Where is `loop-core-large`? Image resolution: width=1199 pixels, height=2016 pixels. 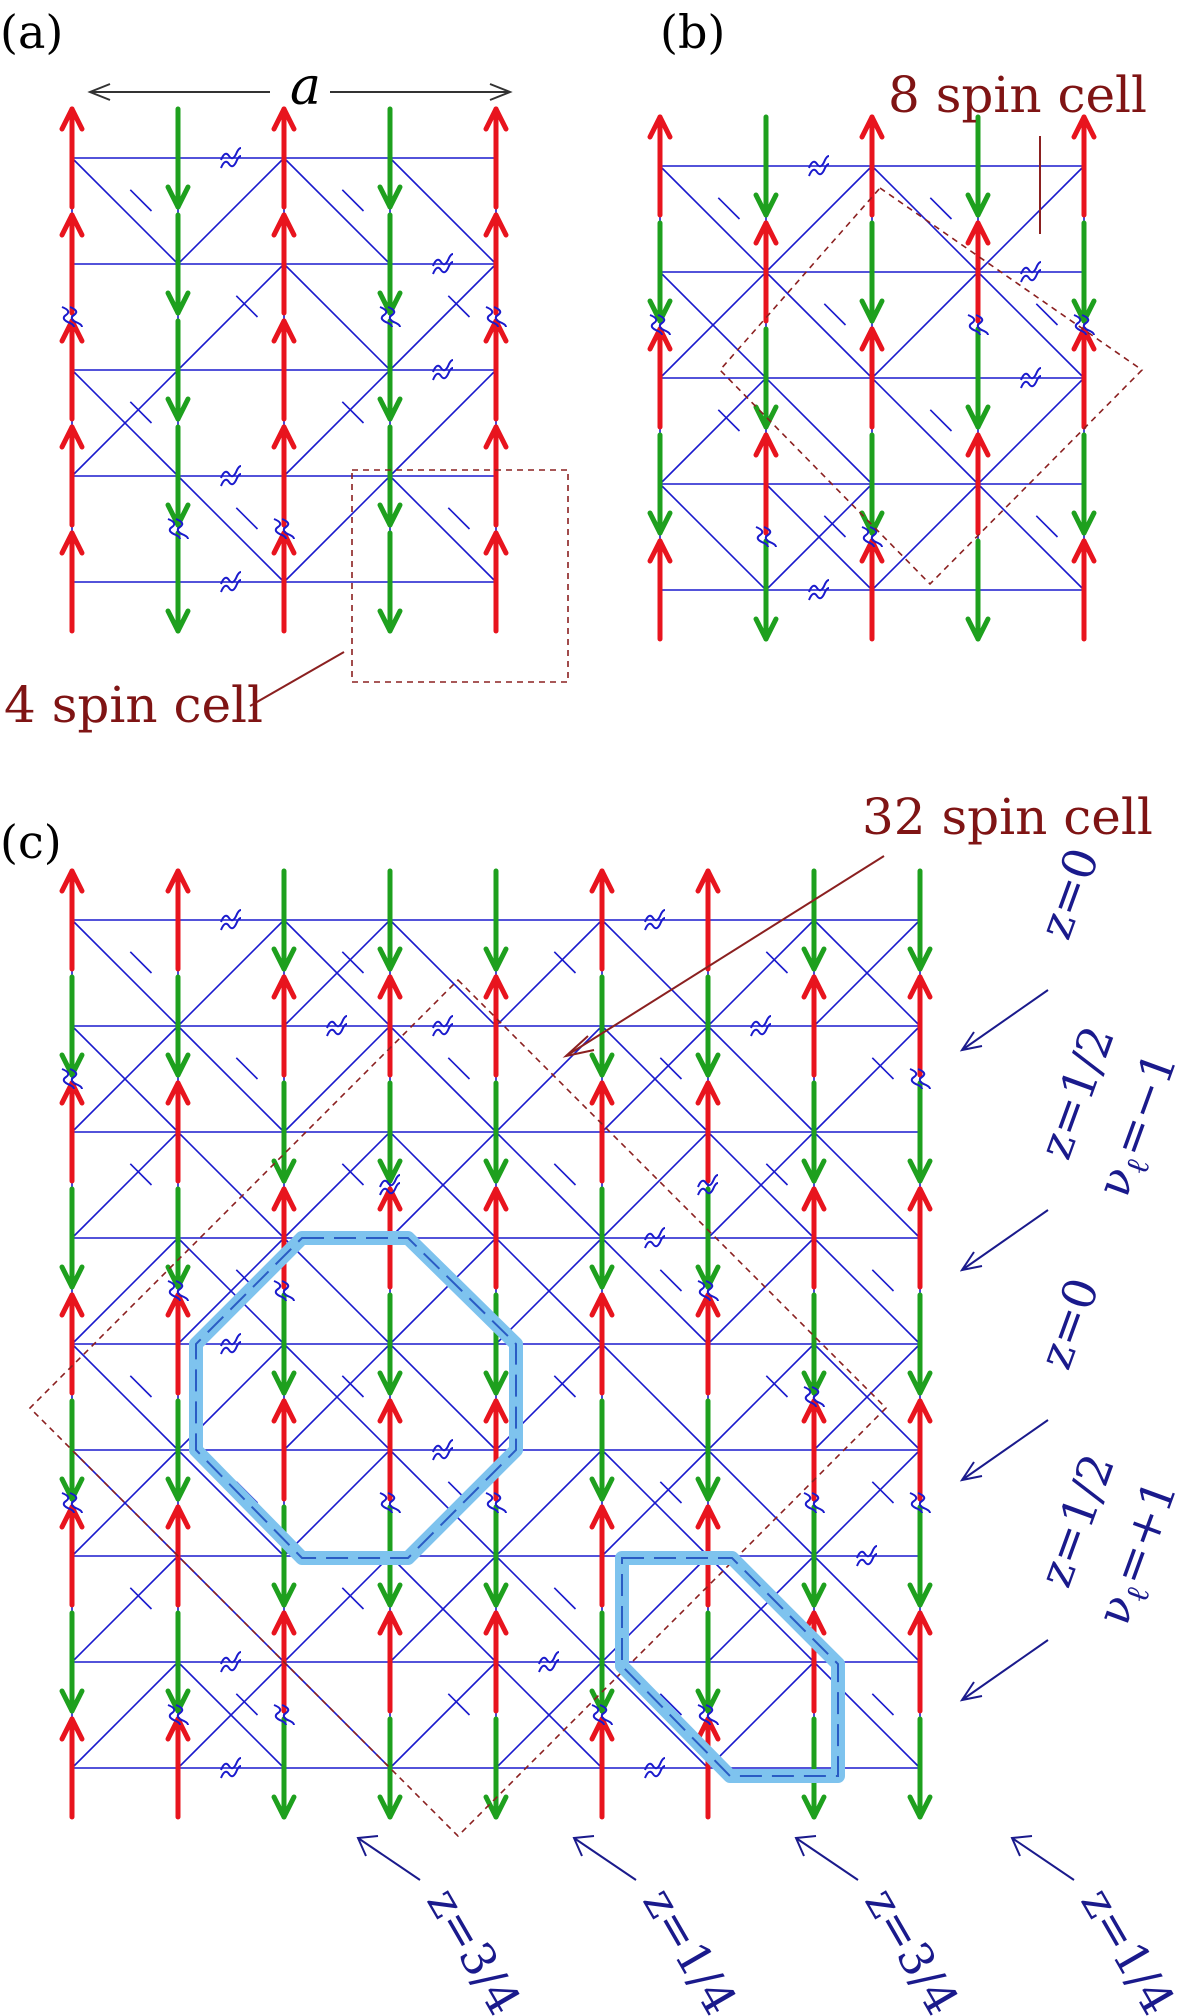
loop-core-large is located at coordinates (356, 1398).